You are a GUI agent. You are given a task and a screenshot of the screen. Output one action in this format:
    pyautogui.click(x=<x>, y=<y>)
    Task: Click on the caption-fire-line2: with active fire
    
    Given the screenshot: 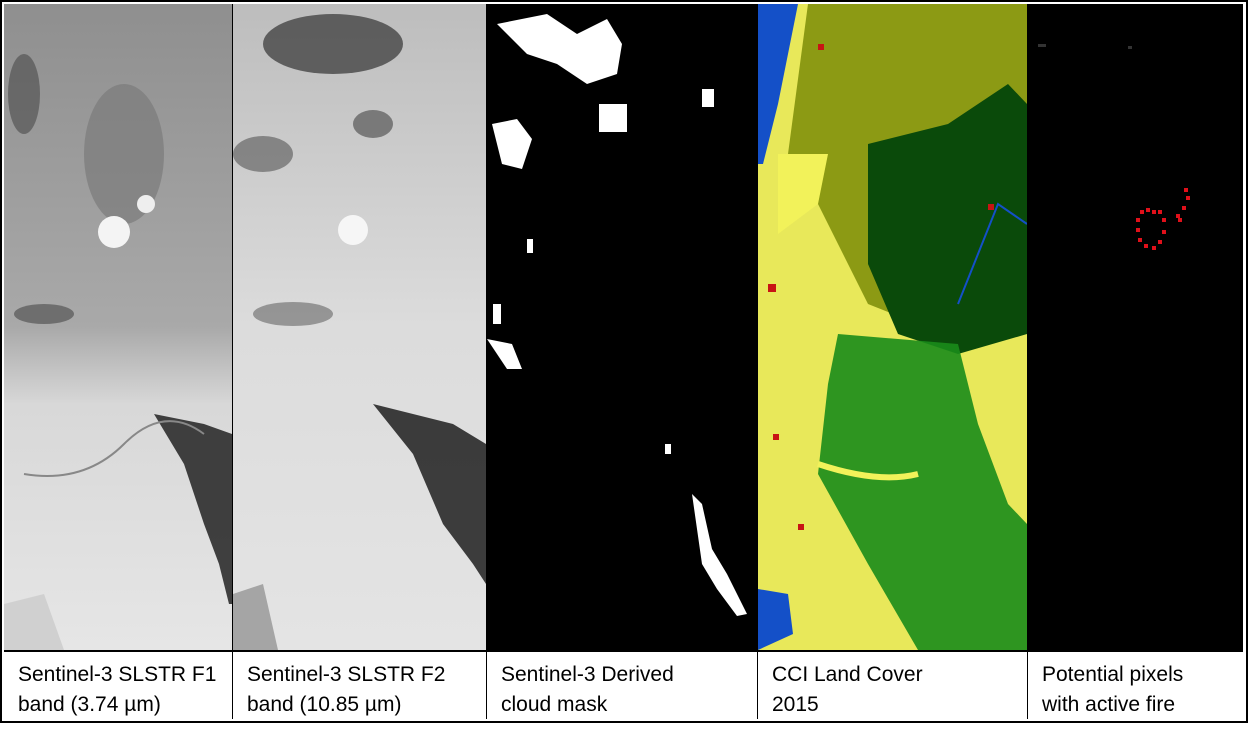 What is the action you would take?
    pyautogui.click(x=1109, y=704)
    